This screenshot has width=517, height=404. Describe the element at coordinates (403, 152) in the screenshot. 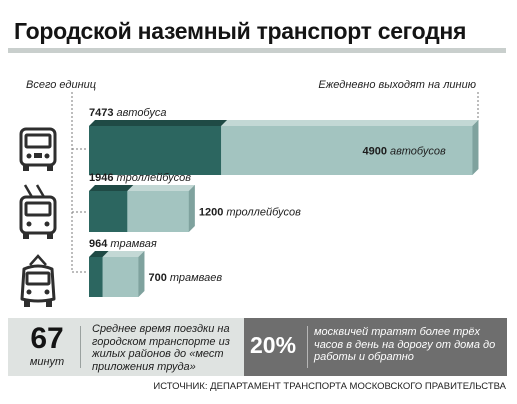

I see `daily-label-0: 4900 автобусов` at that location.